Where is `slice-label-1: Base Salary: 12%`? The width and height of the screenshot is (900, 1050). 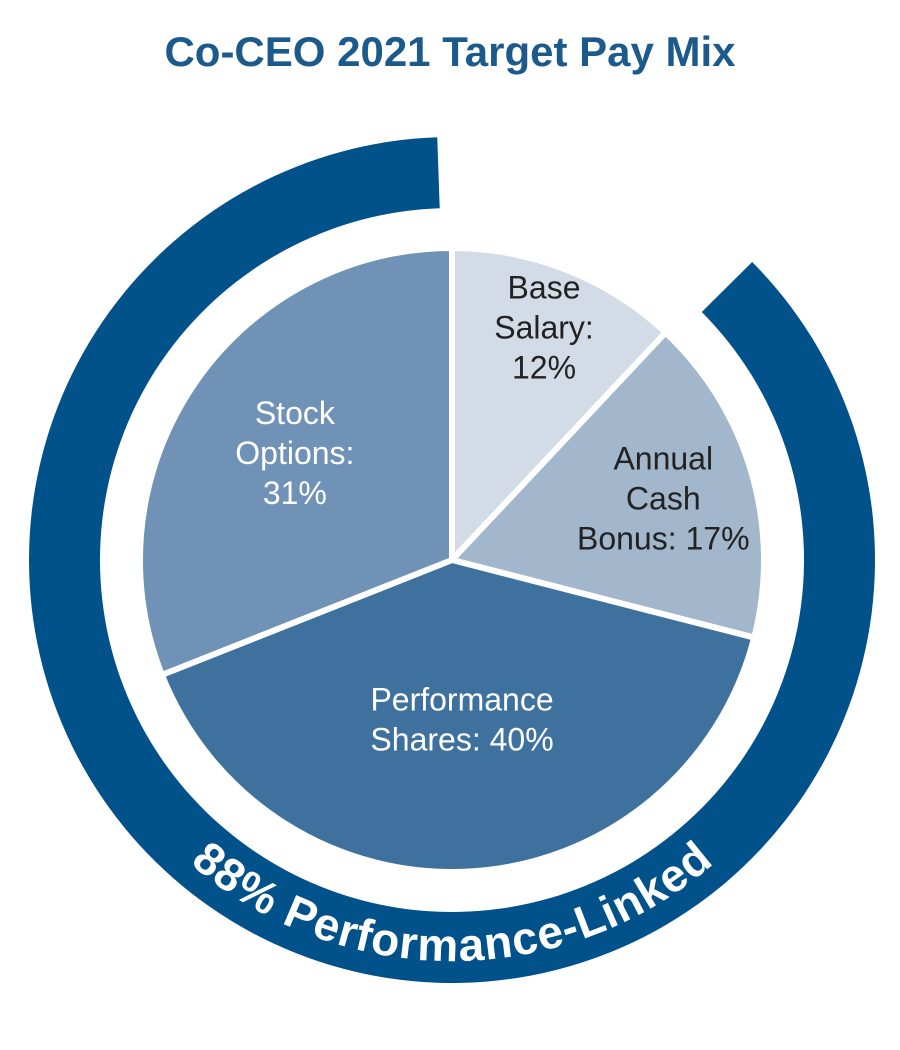 slice-label-1: Base Salary: 12% is located at coordinates (544, 328).